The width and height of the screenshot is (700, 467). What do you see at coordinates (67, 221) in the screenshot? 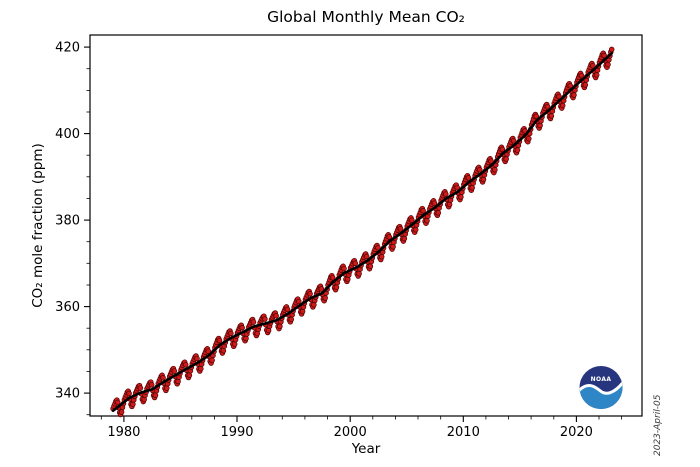
I see `y-tick-label: 380` at bounding box center [67, 221].